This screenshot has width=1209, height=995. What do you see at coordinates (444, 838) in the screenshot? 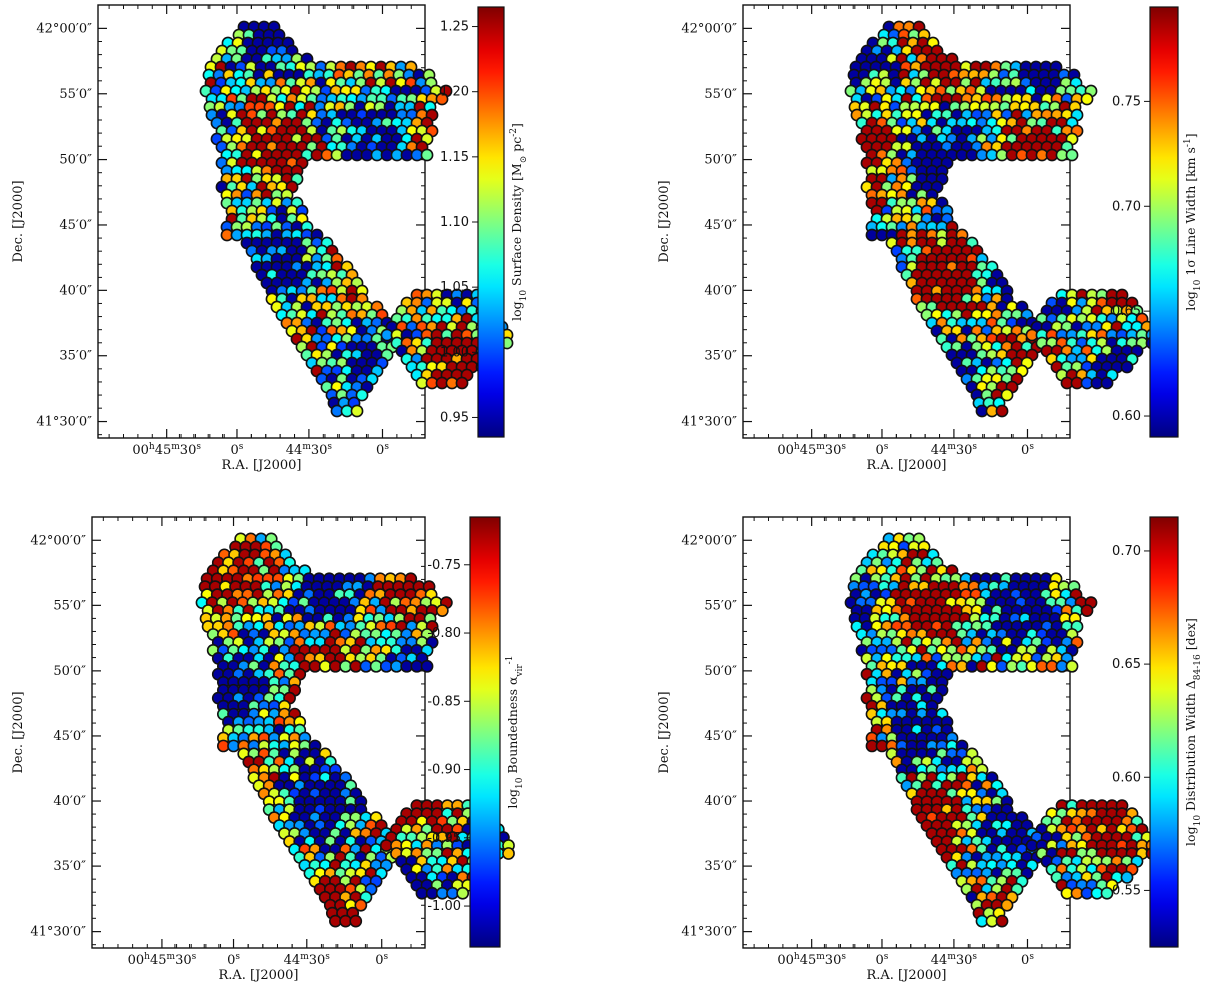
I see `colorbar-tick-label: -0.95` at bounding box center [444, 838].